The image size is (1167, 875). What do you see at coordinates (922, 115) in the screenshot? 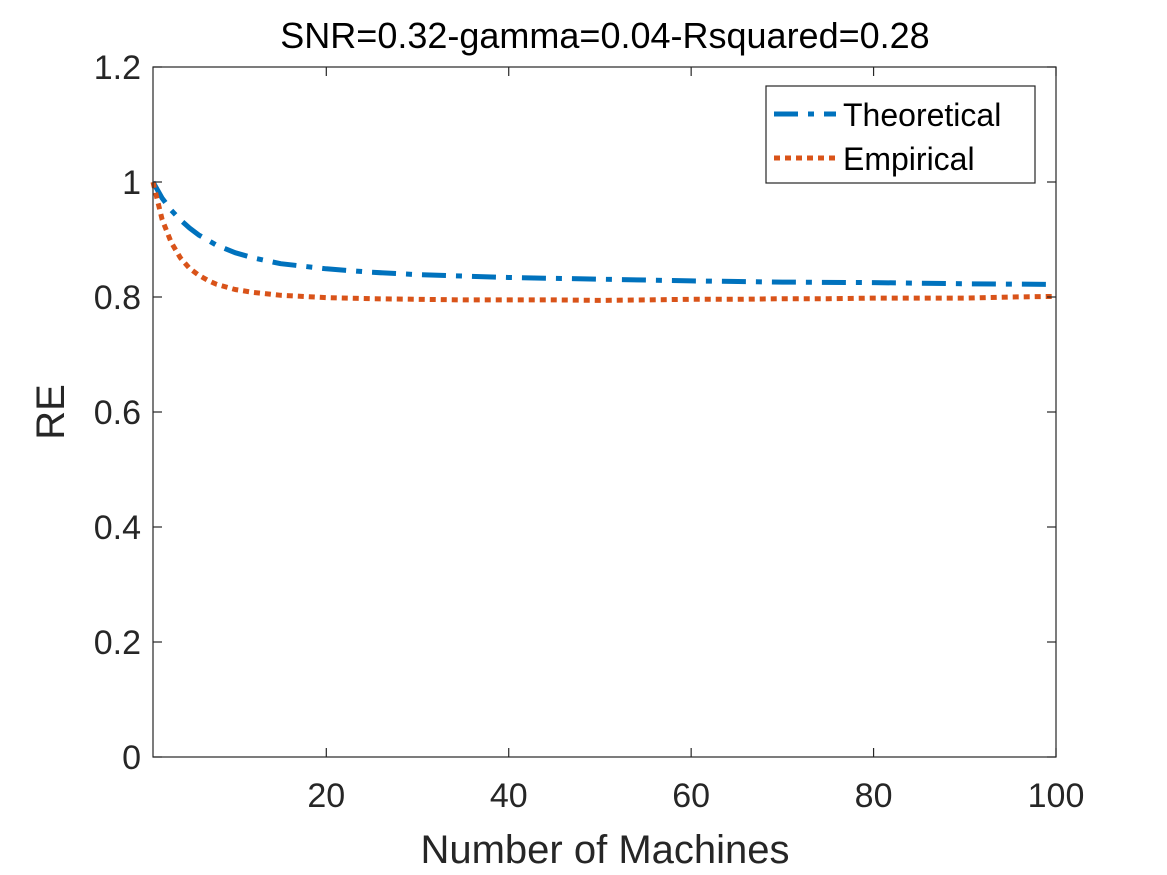
I see `legend-label-theoretical: Theoretical` at bounding box center [922, 115].